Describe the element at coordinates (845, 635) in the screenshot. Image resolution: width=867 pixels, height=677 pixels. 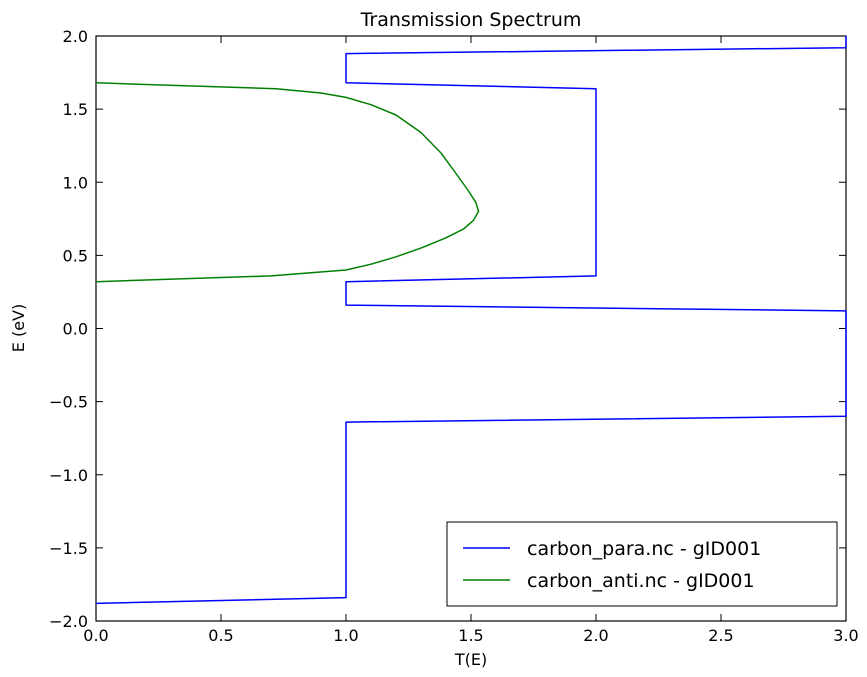
I see `x-tick-label: 3.0` at that location.